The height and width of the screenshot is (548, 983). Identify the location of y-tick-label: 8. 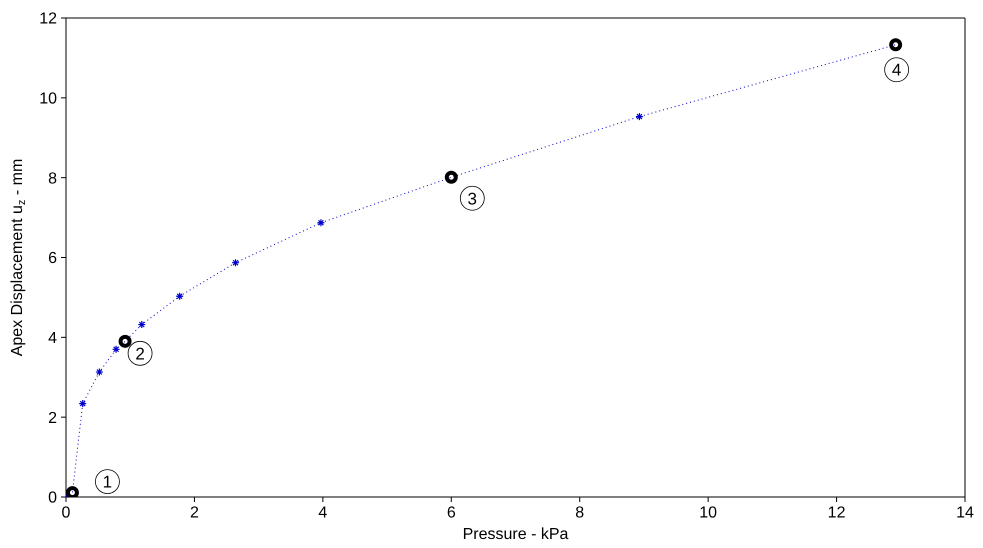
(53, 179).